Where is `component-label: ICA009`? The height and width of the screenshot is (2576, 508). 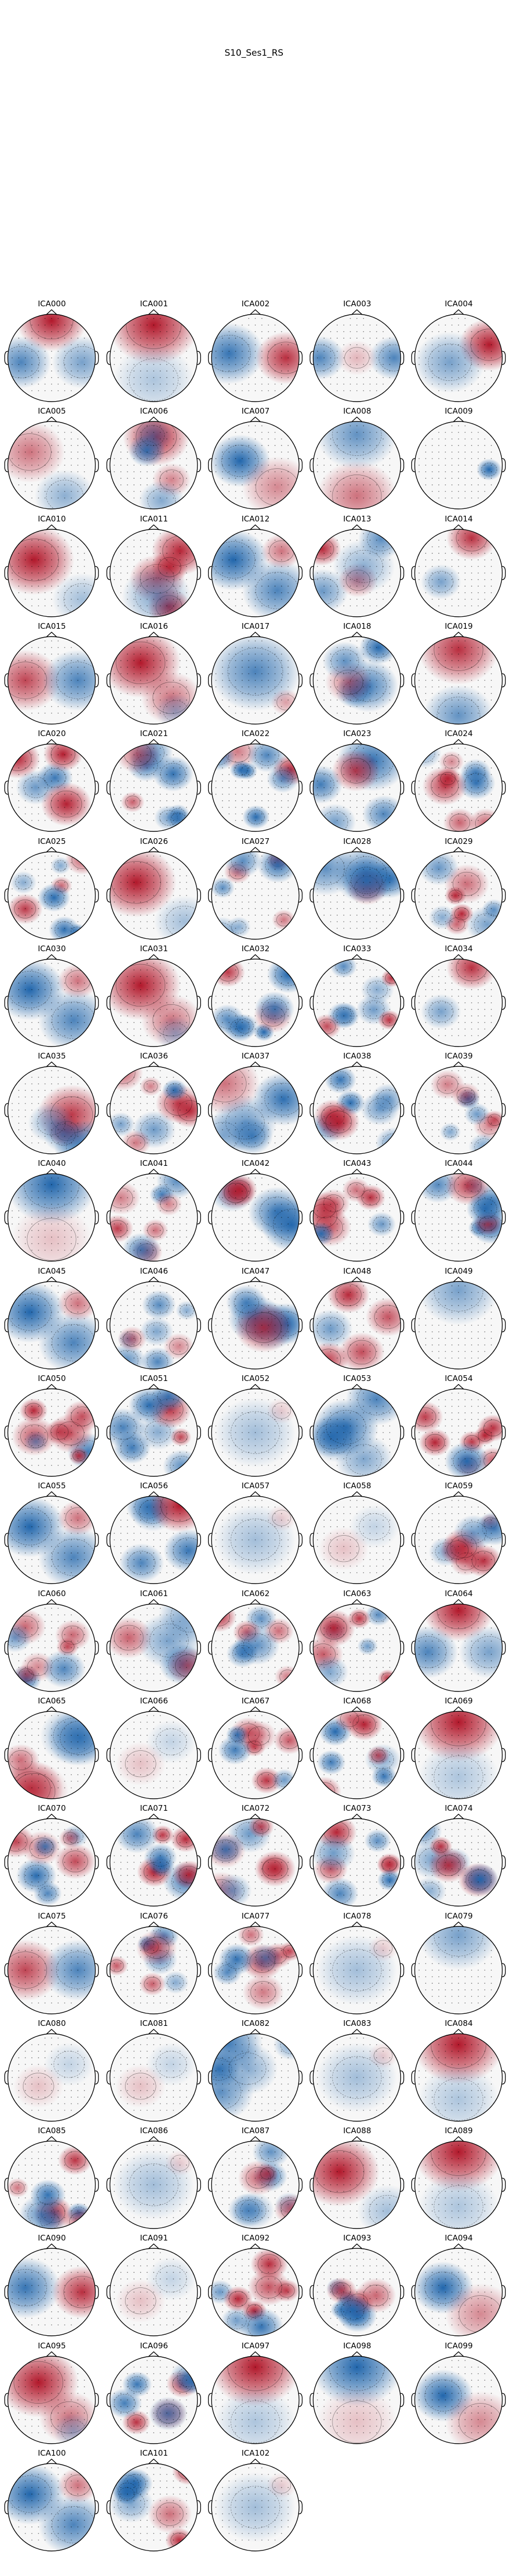 component-label: ICA009 is located at coordinates (458, 411).